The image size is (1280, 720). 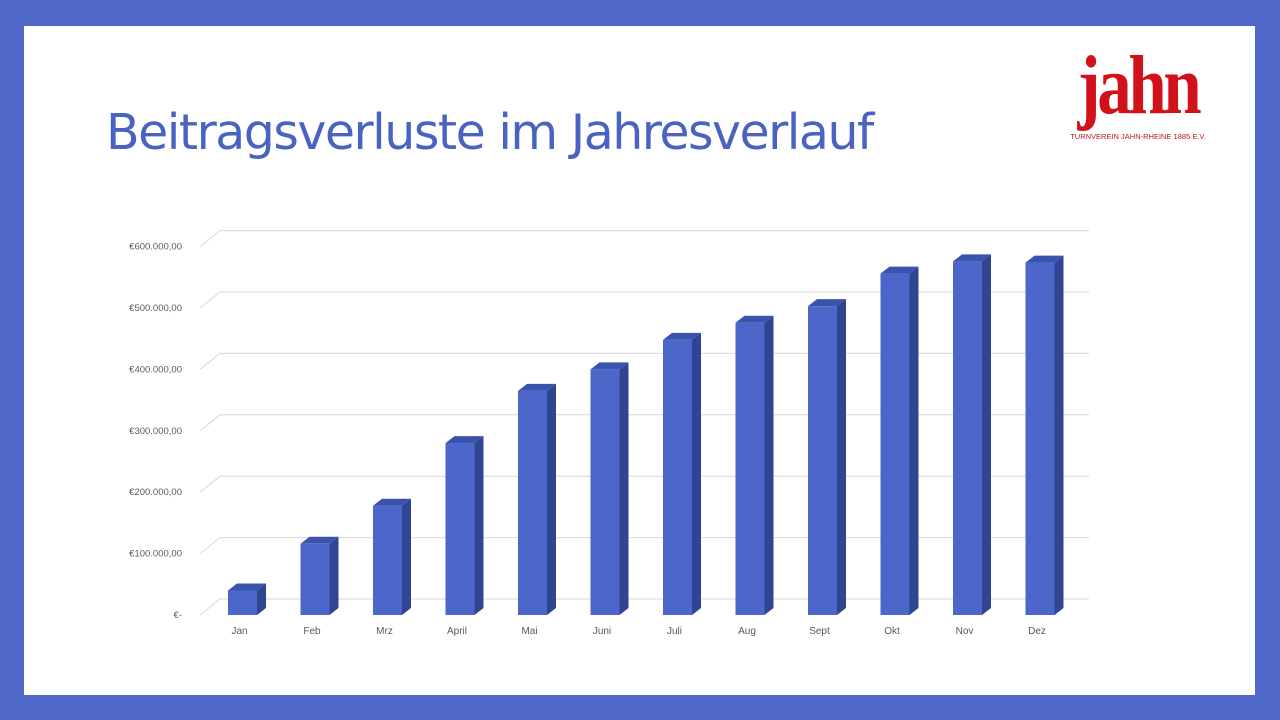 What do you see at coordinates (965, 631) in the screenshot?
I see `x-tick-label: Nov` at bounding box center [965, 631].